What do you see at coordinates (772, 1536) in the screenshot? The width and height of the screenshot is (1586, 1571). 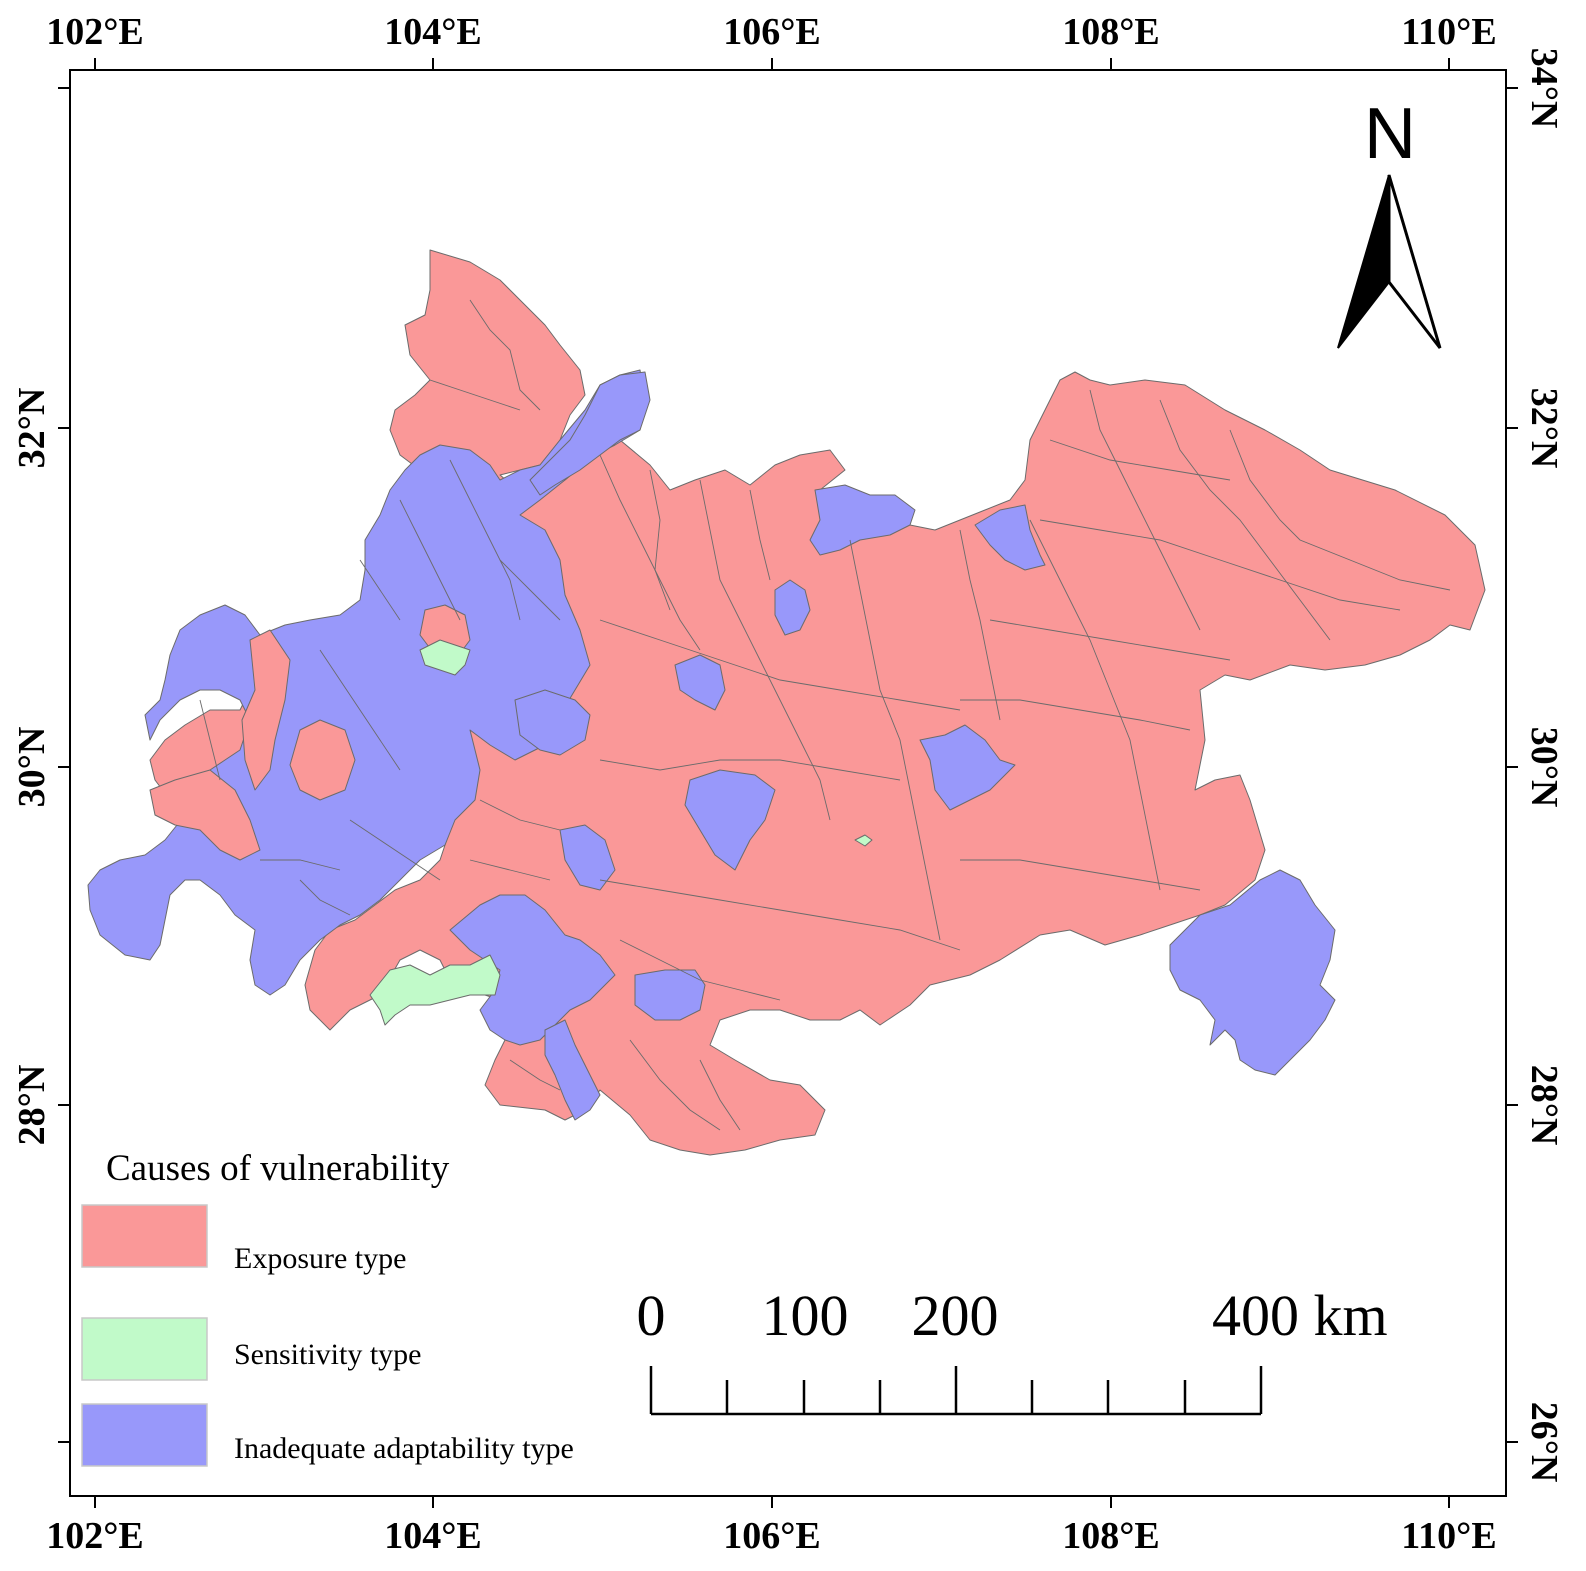 I see `x-tick-bottom-106: 106°E` at bounding box center [772, 1536].